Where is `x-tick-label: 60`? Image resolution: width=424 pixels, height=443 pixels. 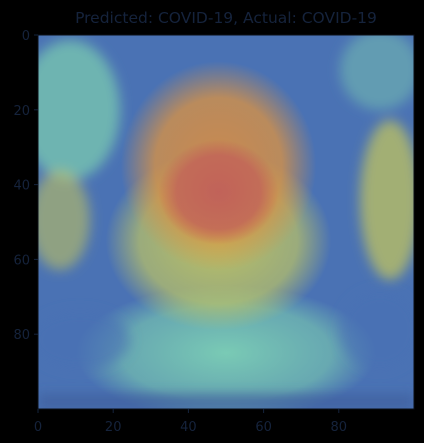 x-tick-label: 60 is located at coordinates (263, 427).